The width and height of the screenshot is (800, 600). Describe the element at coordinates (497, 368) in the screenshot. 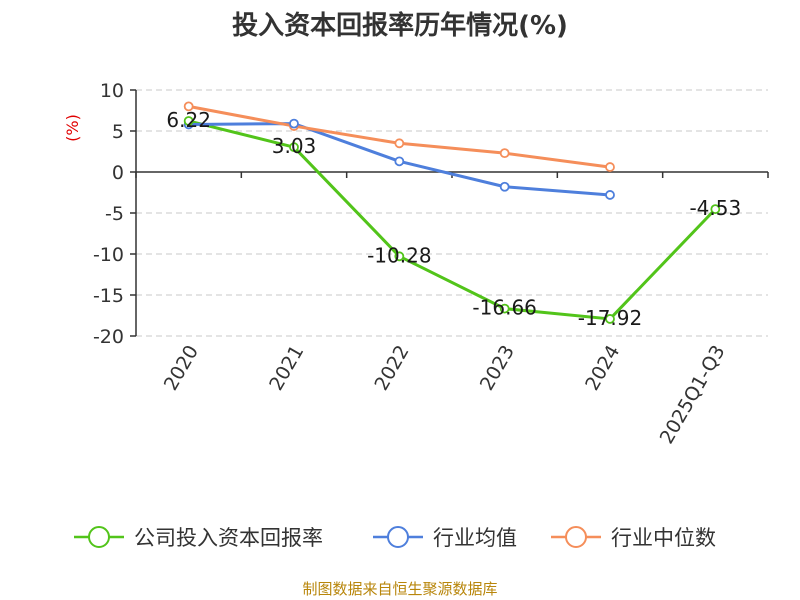

I see `x-tick-label: 2023` at that location.